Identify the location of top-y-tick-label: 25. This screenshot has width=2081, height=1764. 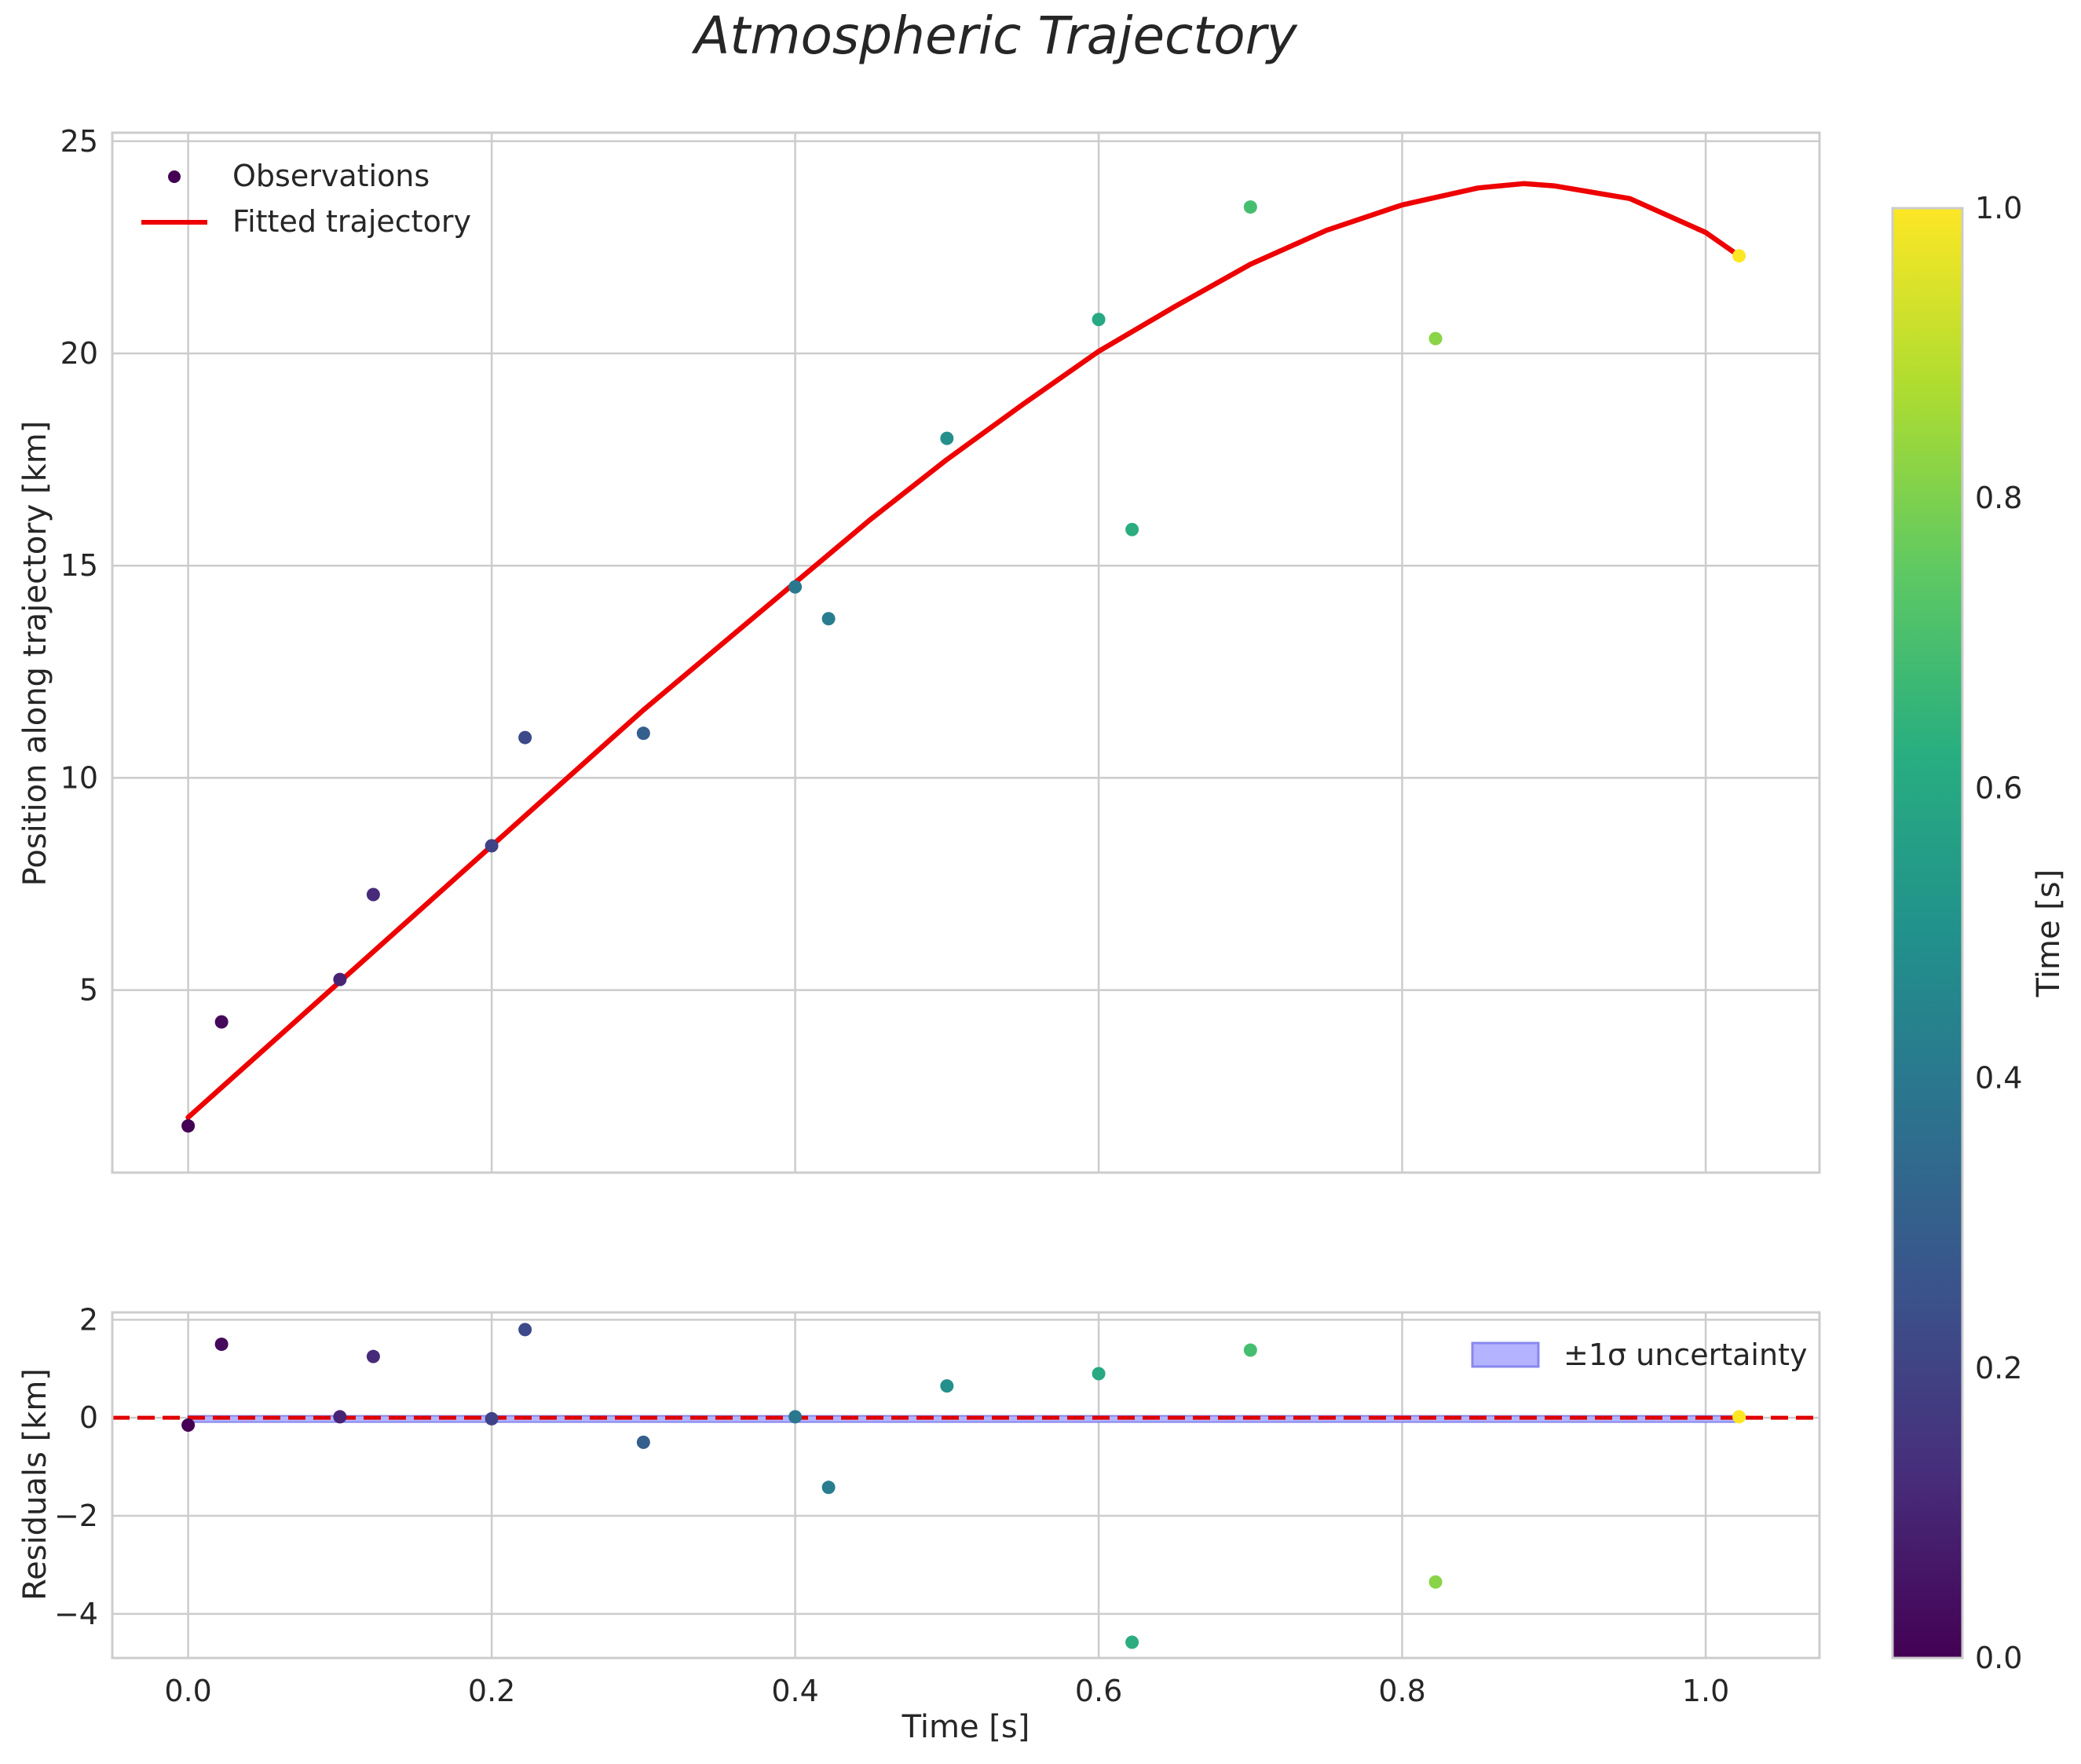
(79, 142).